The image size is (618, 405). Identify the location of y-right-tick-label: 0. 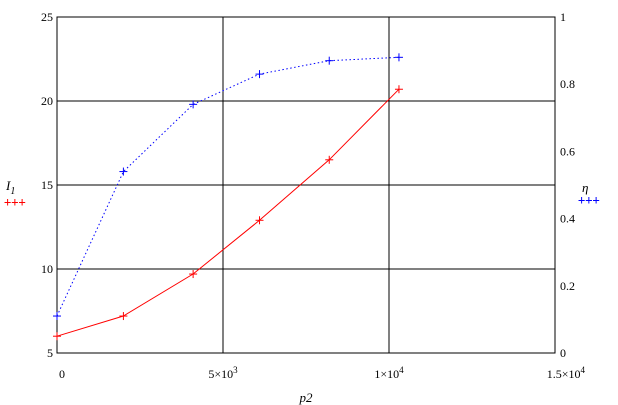
(563, 353).